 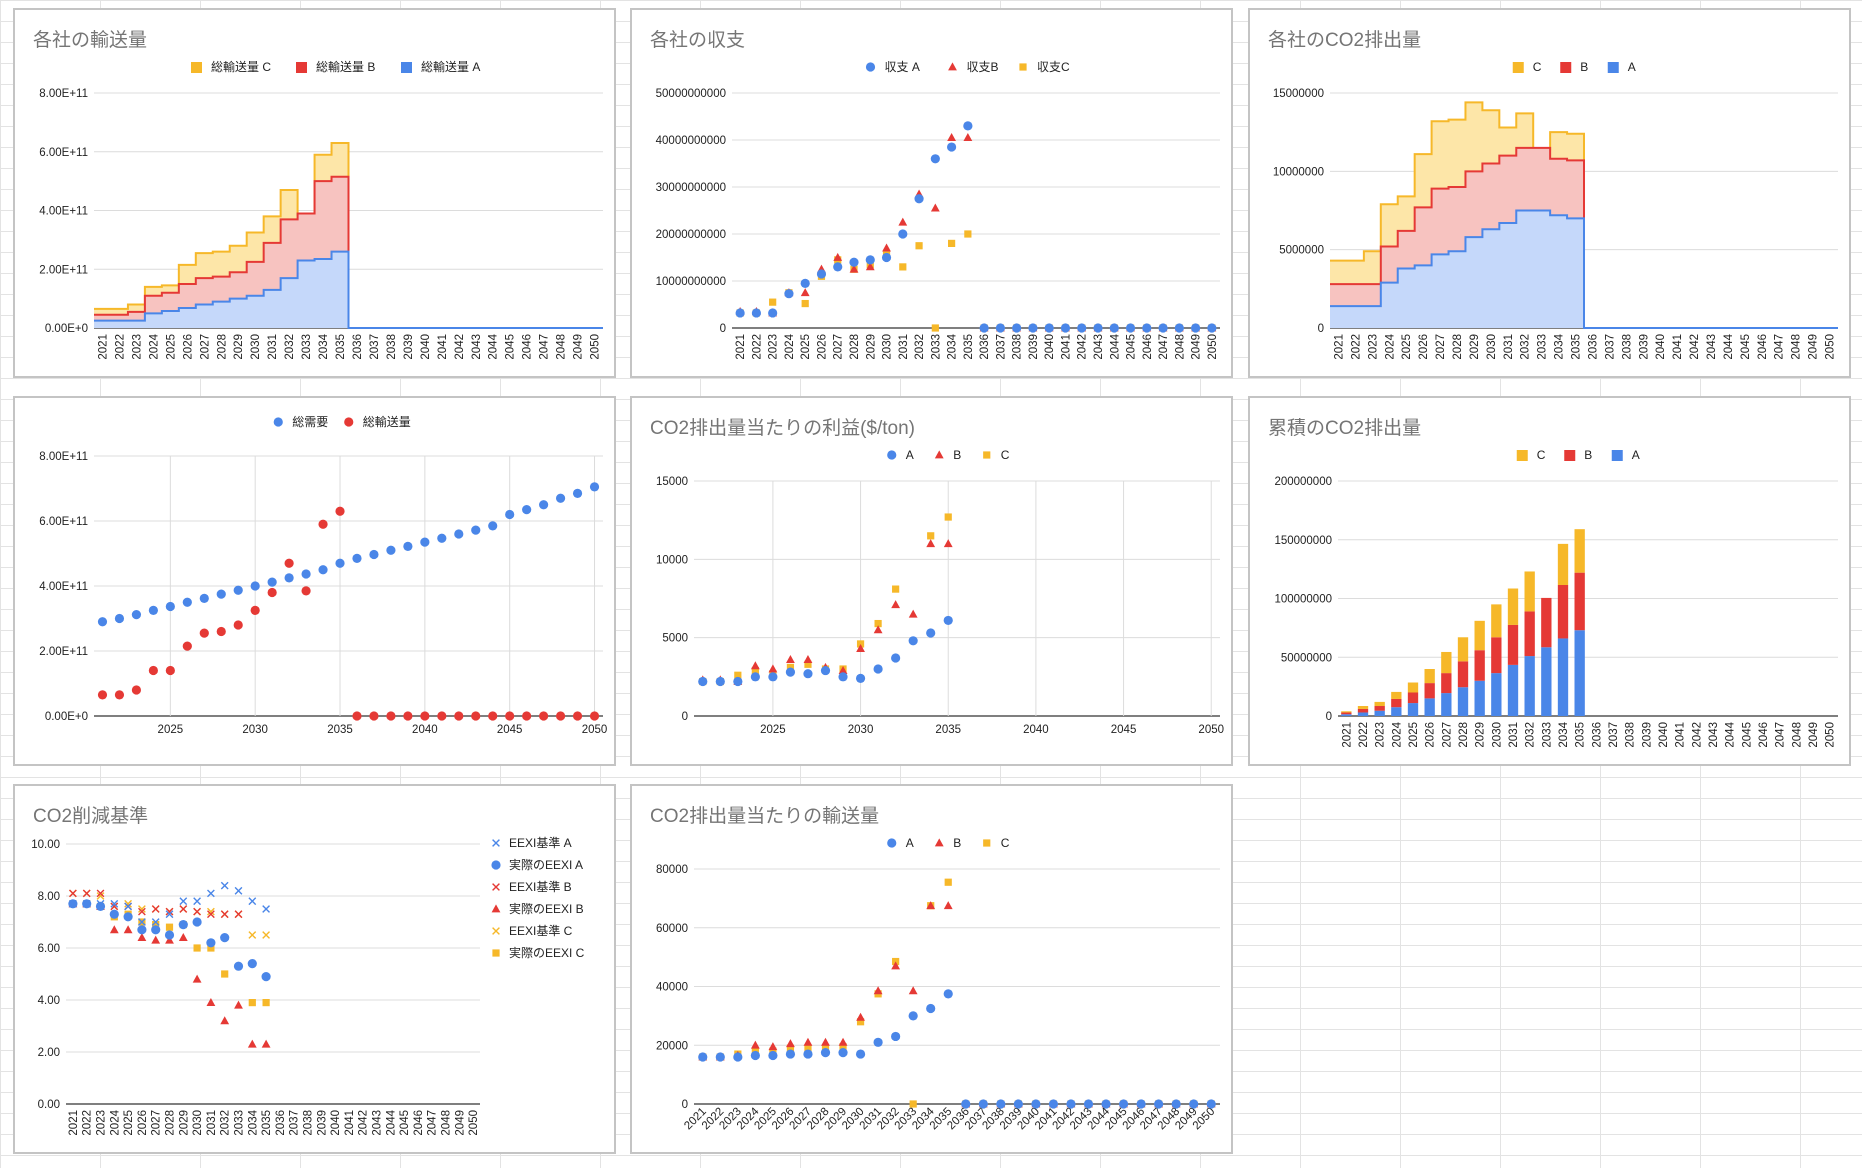 I want to click on y-tick-label: 0.00E+0, so click(x=66, y=329).